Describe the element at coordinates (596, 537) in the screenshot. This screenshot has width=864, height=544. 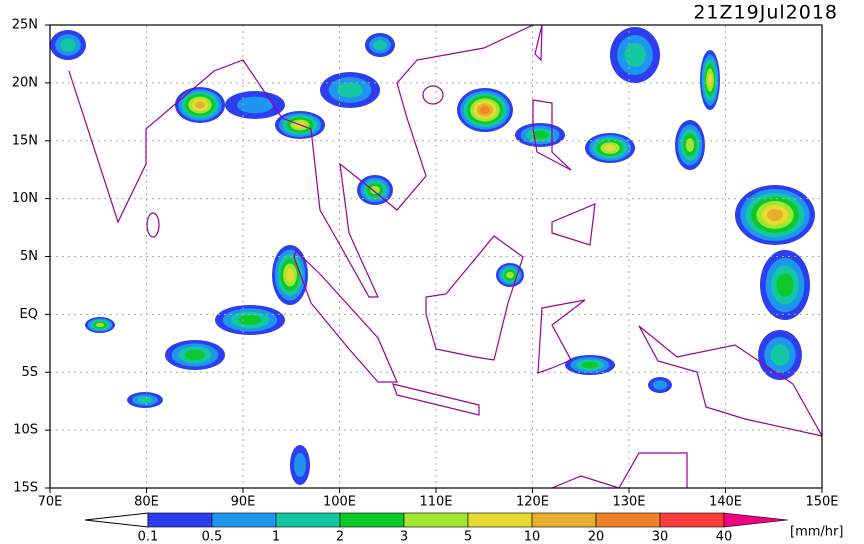
I see `colorbar-label: 20` at that location.